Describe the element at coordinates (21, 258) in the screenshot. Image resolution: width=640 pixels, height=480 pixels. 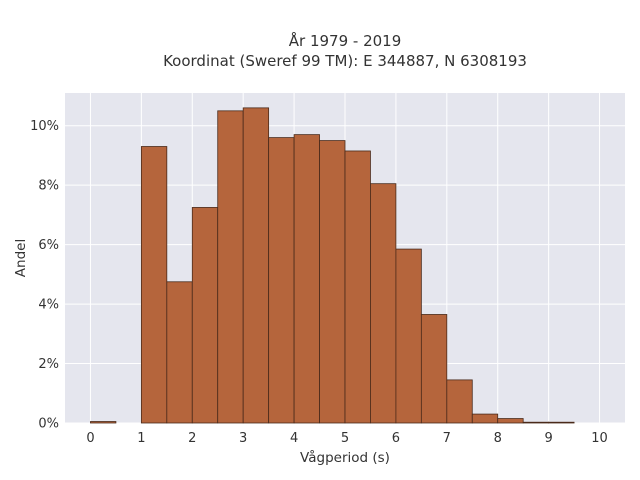
I see `y-axis-title: Andel` at that location.